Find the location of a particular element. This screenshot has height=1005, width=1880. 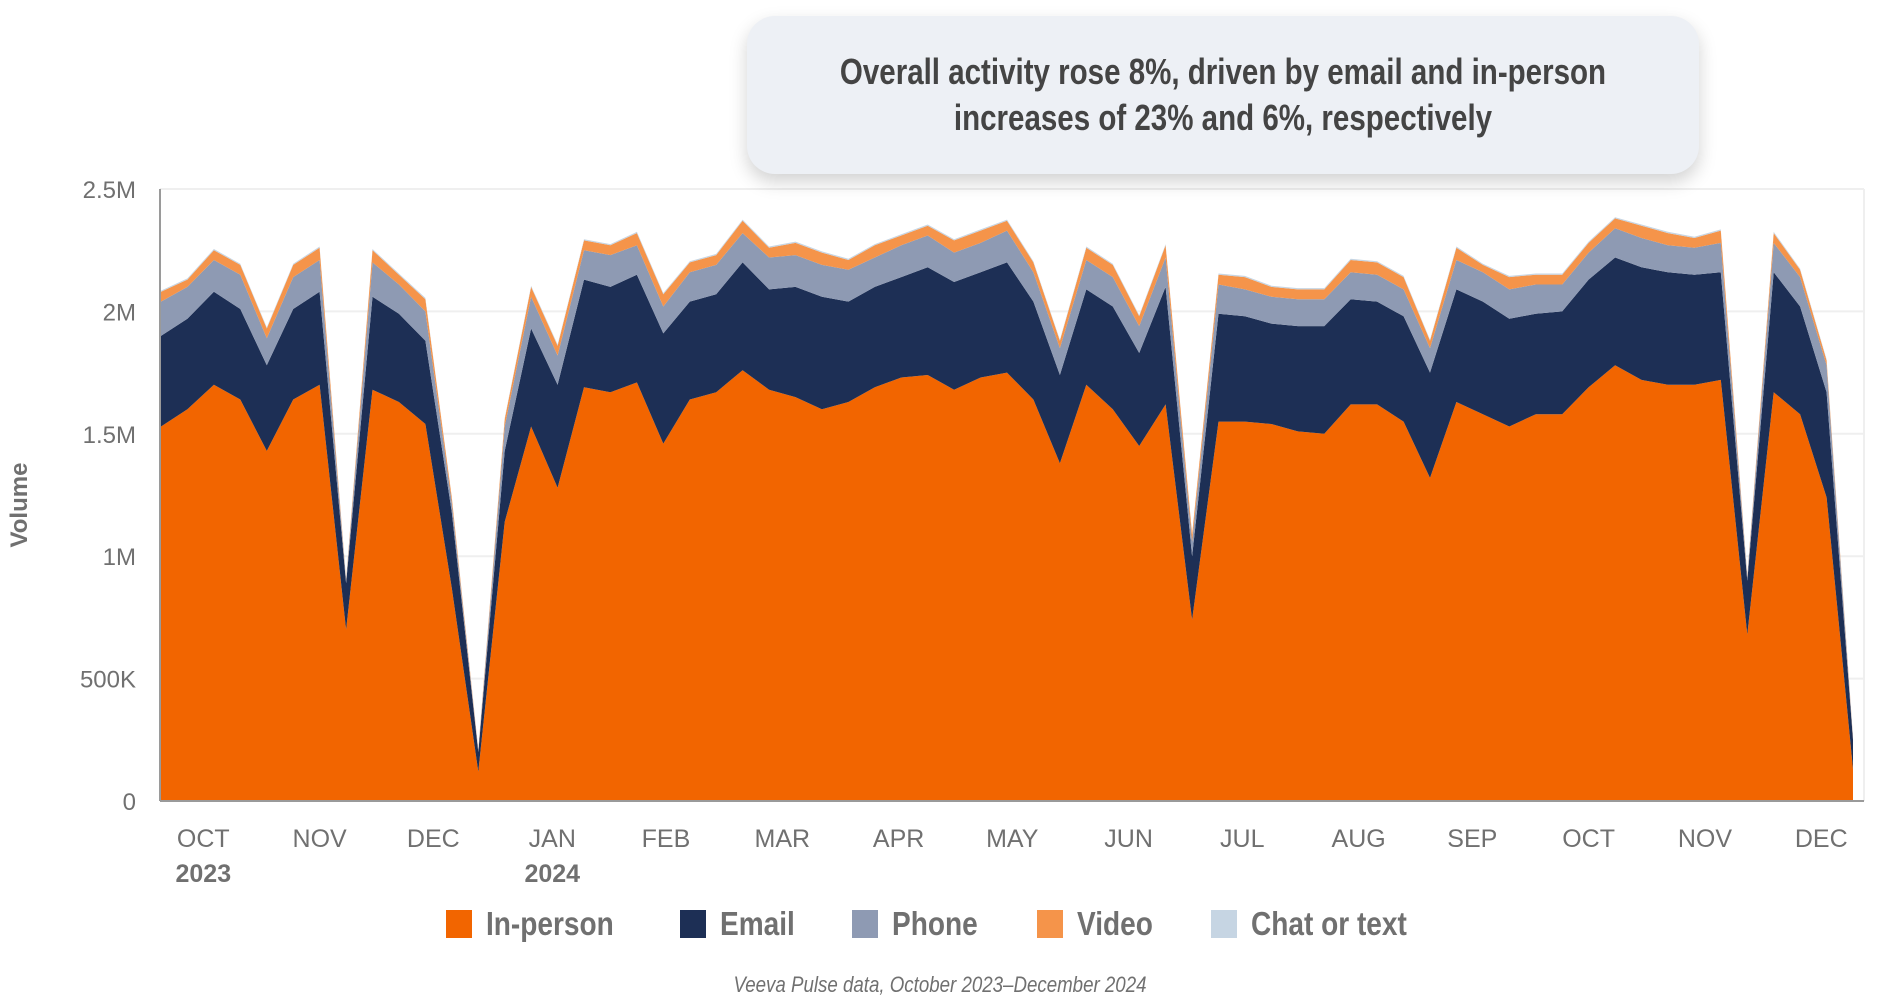

legend-item-video: Video is located at coordinates (1101, 924).